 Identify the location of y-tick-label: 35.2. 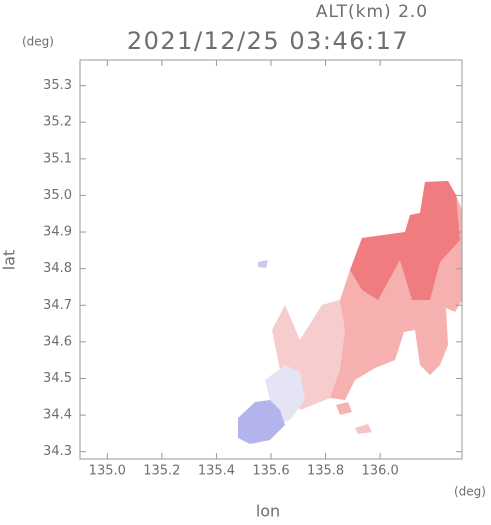
(57, 122).